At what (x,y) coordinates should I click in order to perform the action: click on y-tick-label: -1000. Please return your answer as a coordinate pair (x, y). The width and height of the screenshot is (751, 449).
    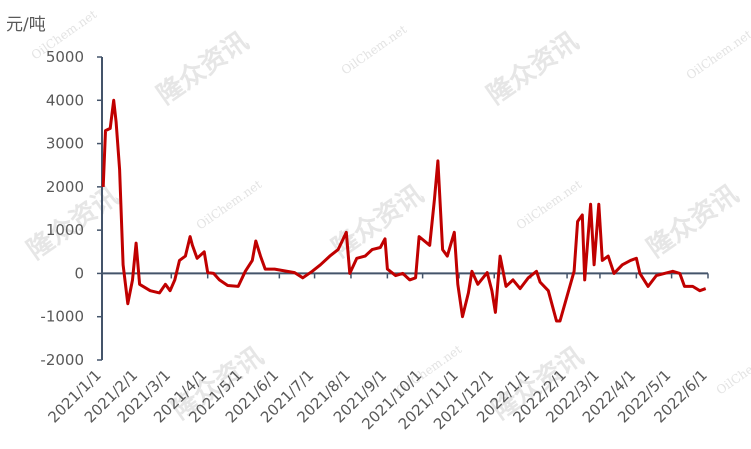
    Looking at the image, I should click on (62, 317).